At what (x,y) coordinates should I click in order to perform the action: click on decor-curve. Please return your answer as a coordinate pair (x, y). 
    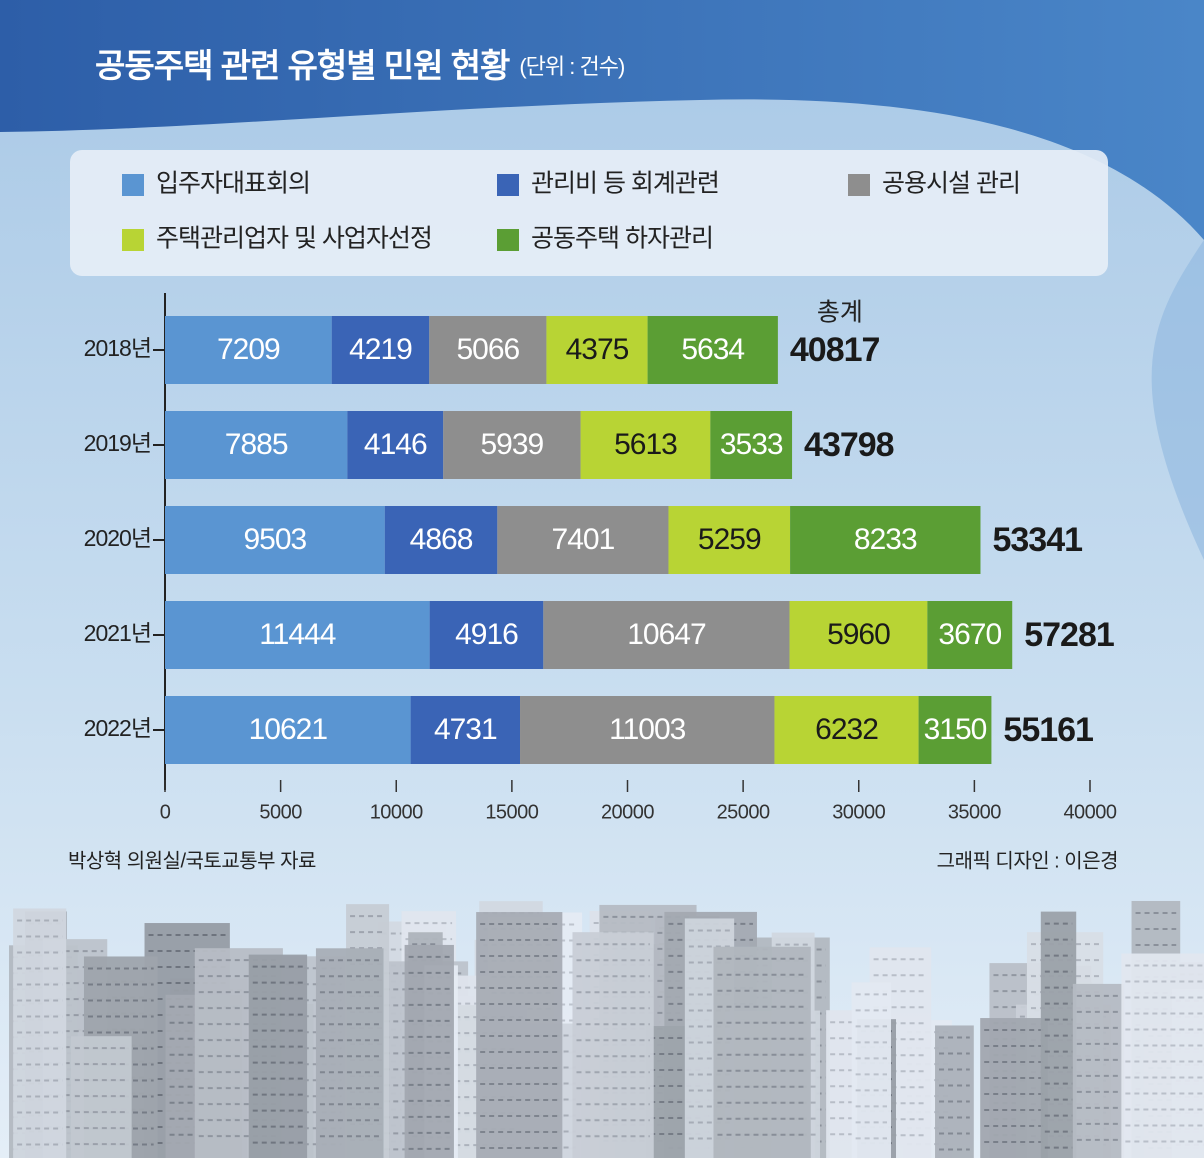
    Looking at the image, I should click on (1177, 400).